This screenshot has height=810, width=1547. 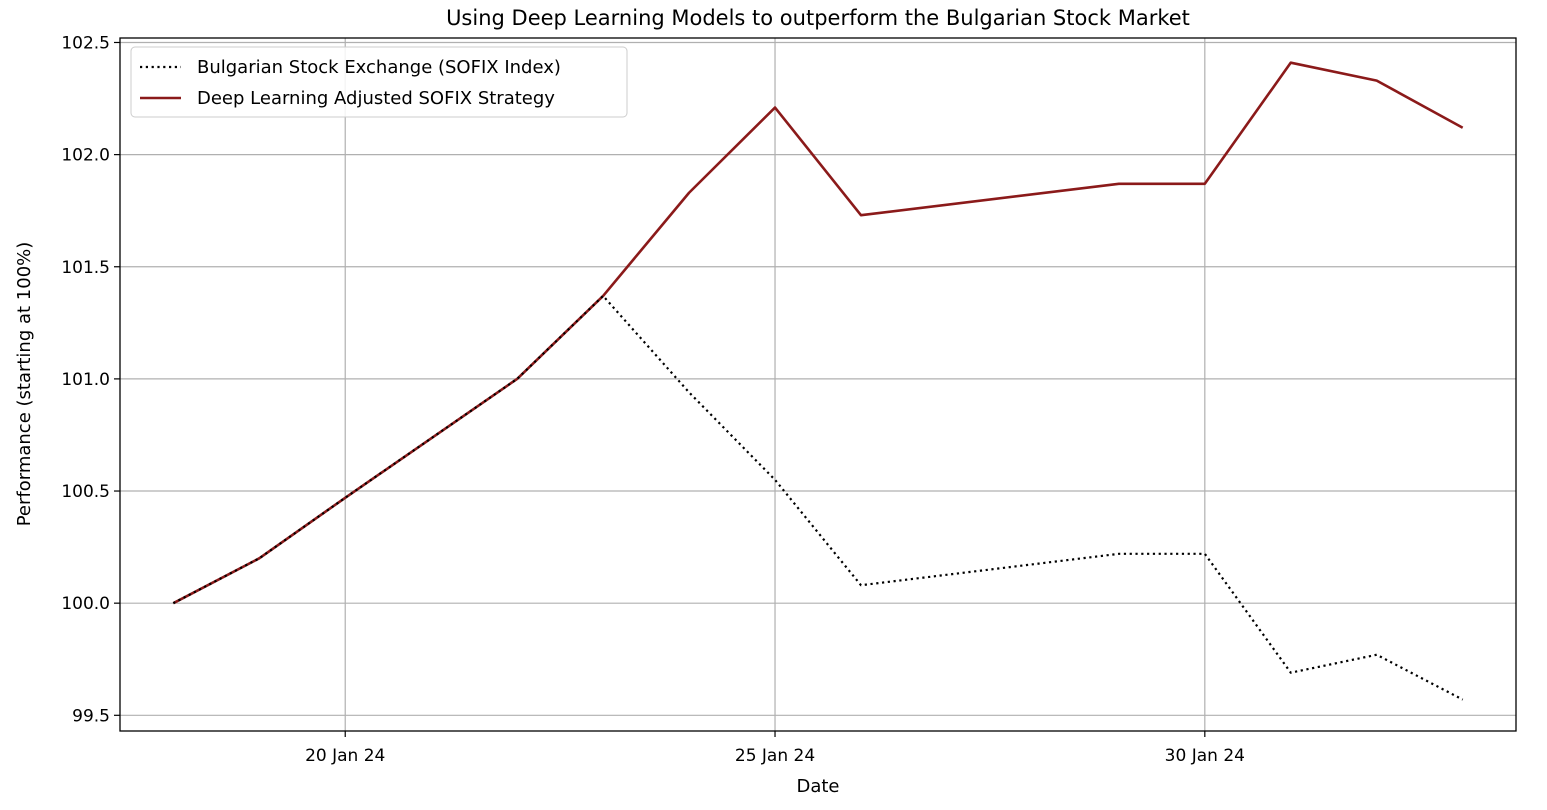 I want to click on y-tick-label: 100.5, so click(x=85, y=492).